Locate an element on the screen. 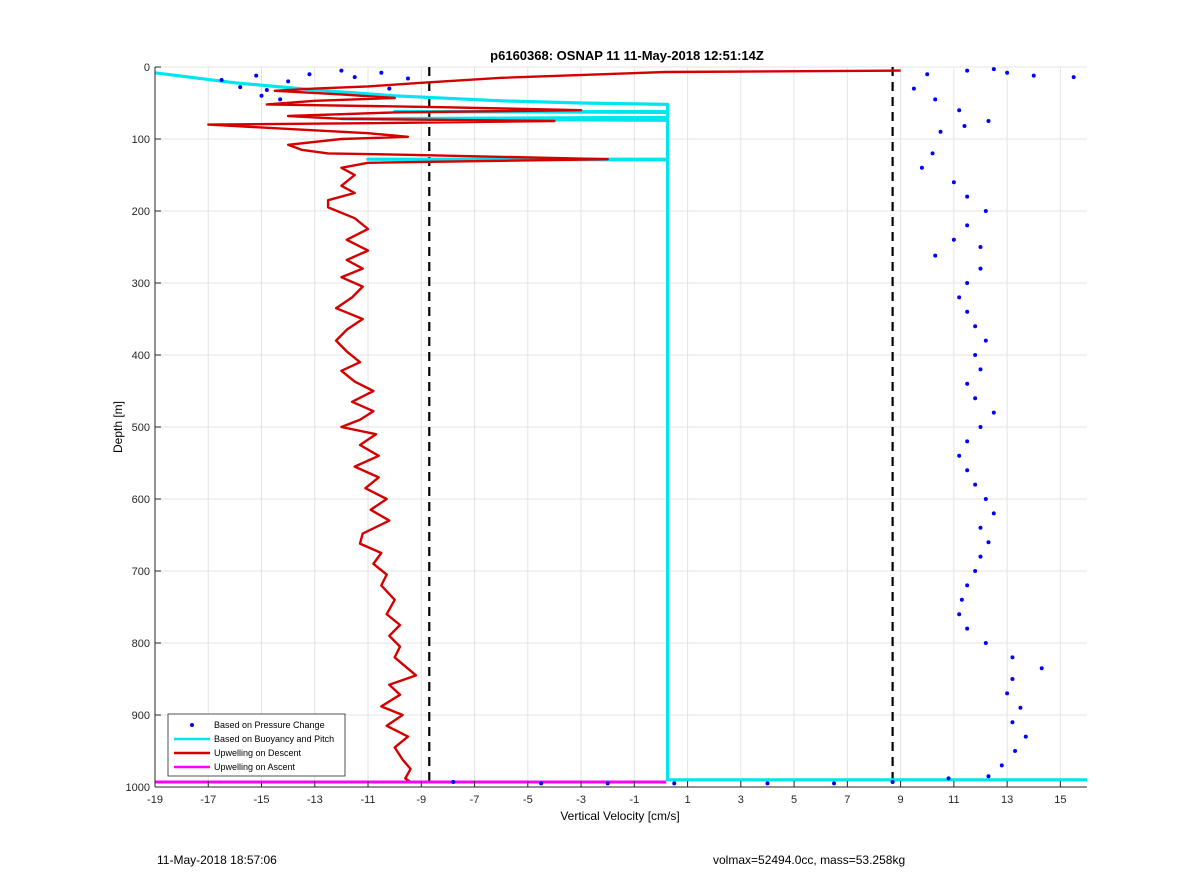  x-tick-label: 13 is located at coordinates (1007, 800).